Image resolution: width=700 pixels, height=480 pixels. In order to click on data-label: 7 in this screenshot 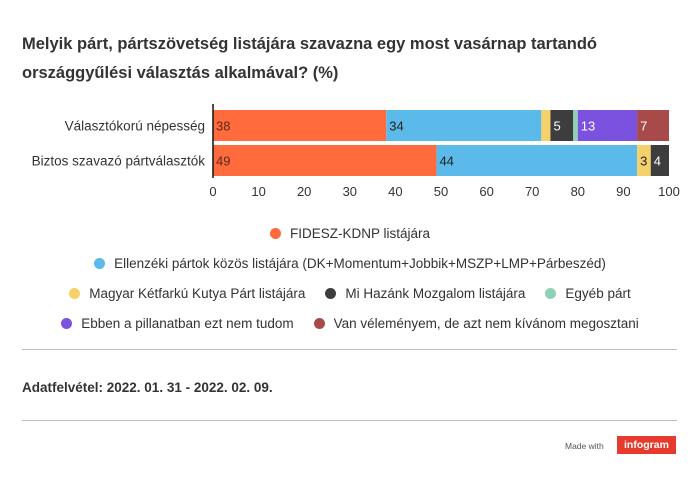, I will do `click(643, 126)`.